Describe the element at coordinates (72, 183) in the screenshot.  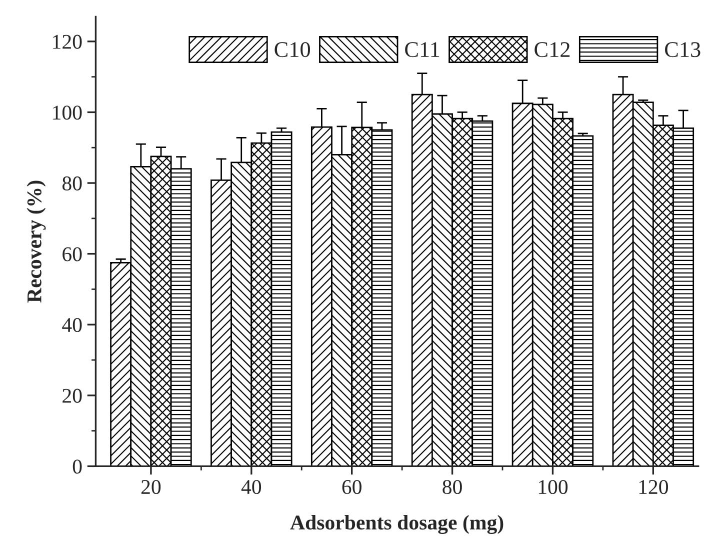
I see `y-tick-label: 80` at that location.